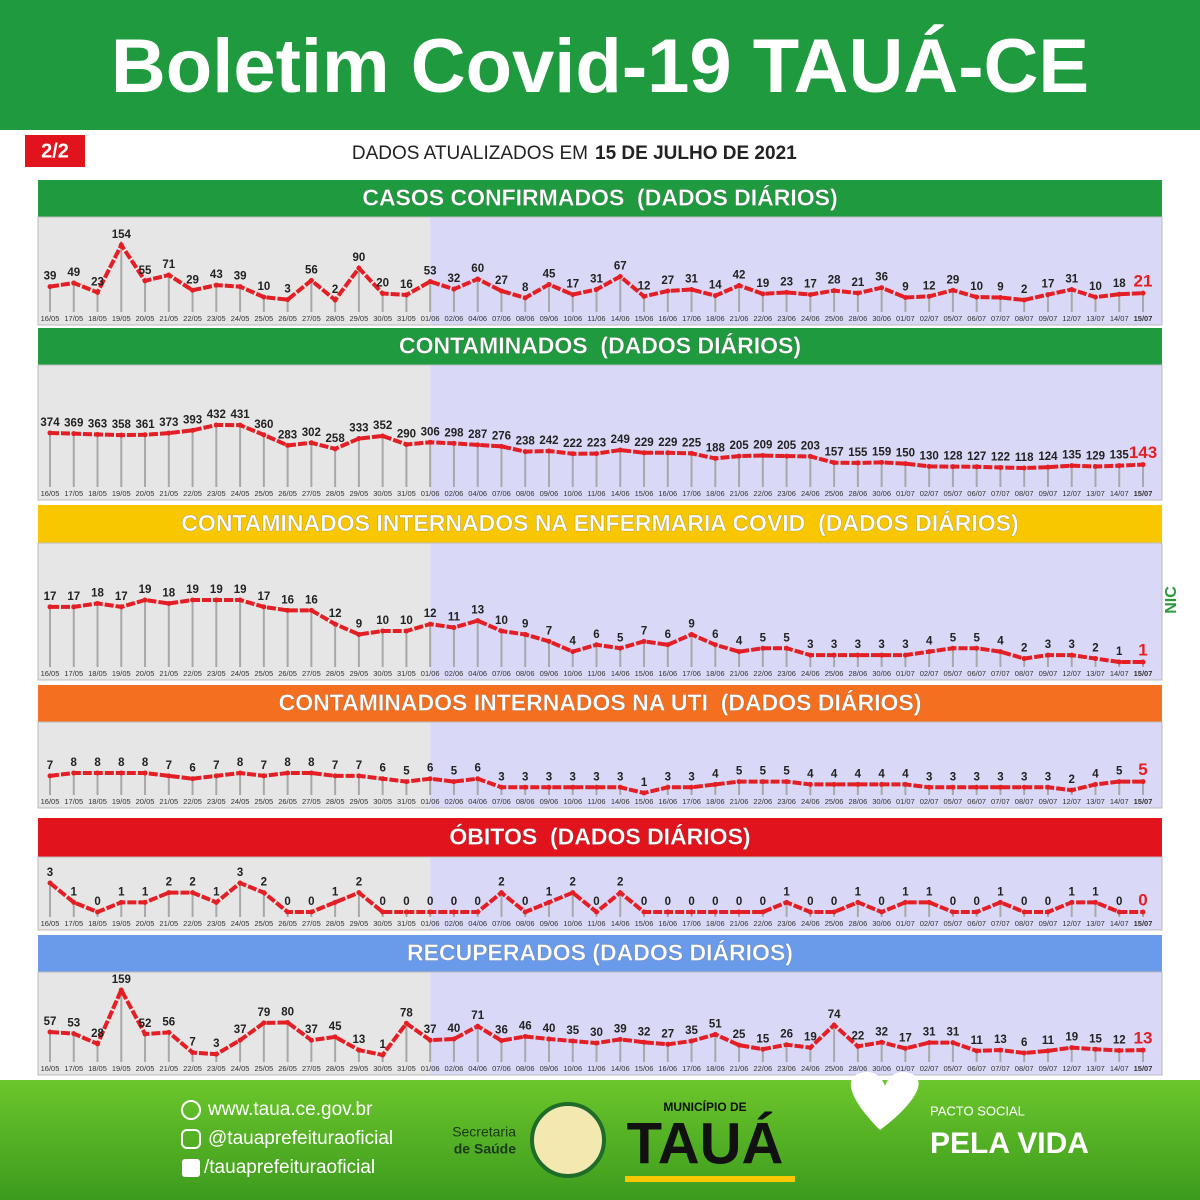 Image resolution: width=1200 pixels, height=1200 pixels. I want to click on side-logo: NIC, so click(1171, 600).